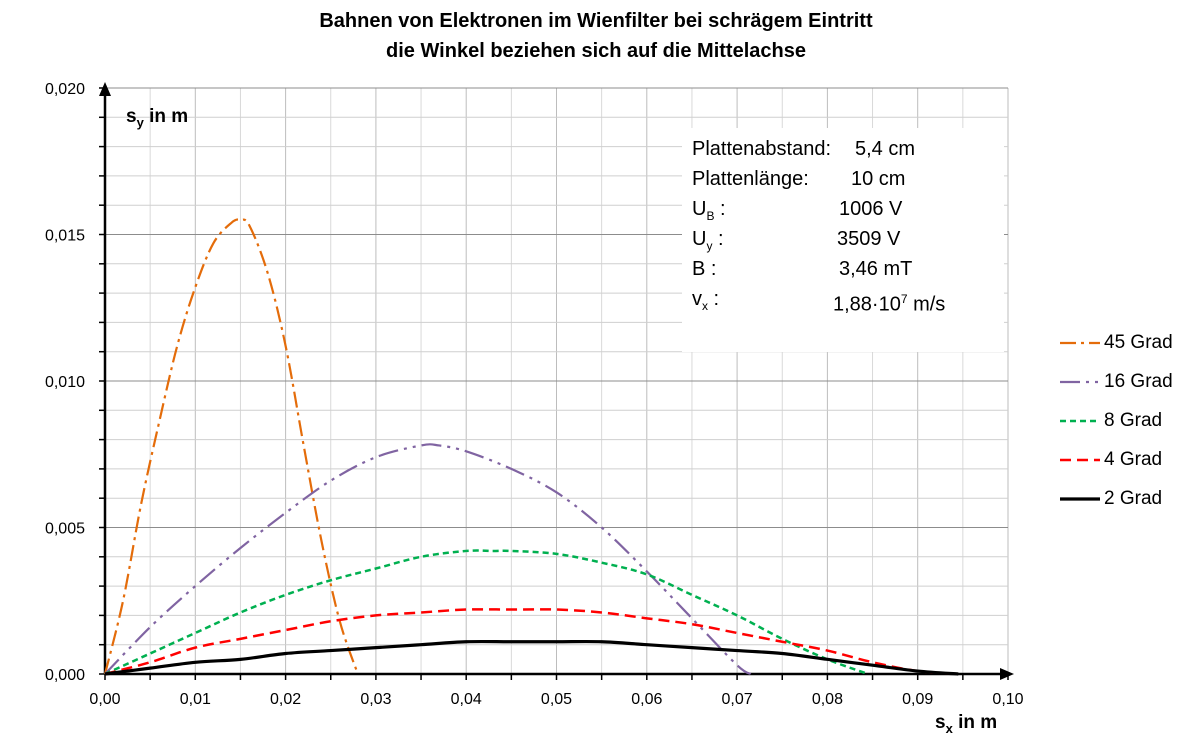  I want to click on x-tick-label: 0,05, so click(556, 699).